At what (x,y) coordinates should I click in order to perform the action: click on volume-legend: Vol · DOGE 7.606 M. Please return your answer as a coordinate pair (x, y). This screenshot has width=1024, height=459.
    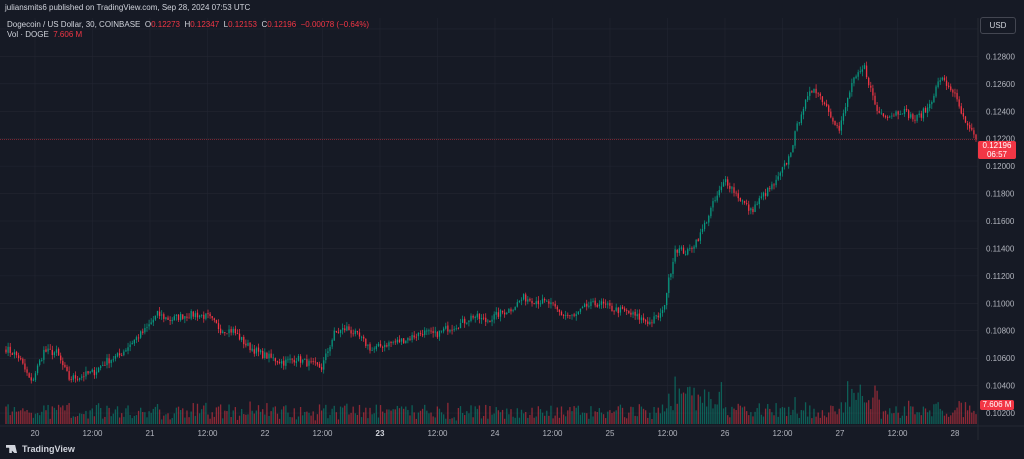
    Looking at the image, I should click on (44, 34).